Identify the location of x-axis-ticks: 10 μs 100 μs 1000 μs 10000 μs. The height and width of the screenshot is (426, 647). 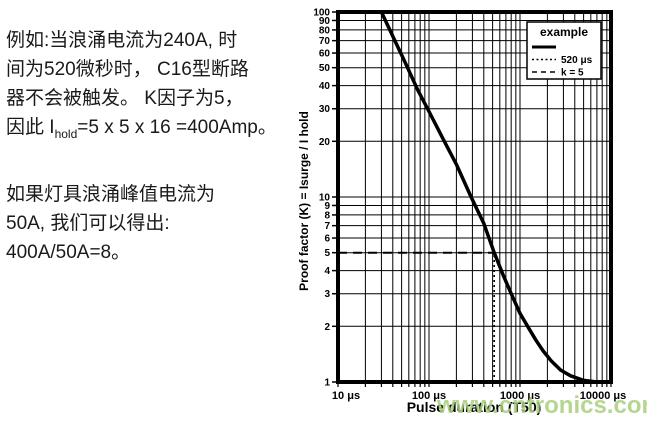
(479, 392).